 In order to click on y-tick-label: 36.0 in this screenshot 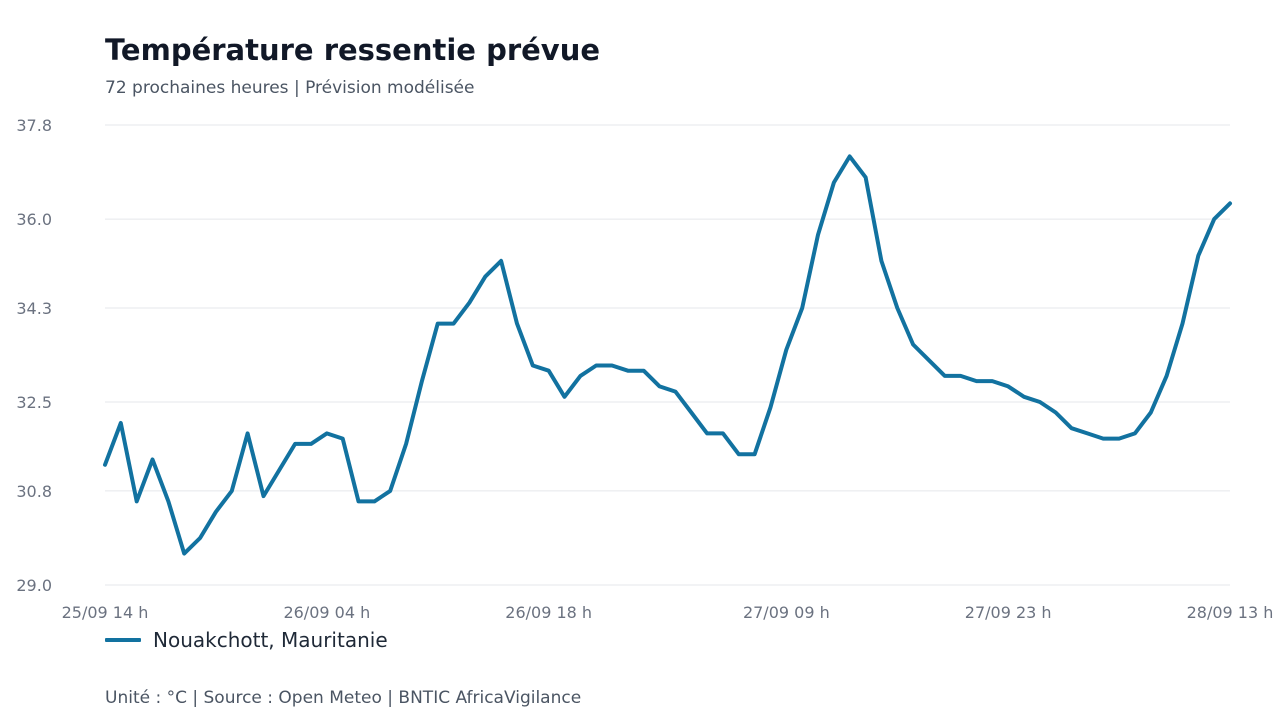, I will do `click(34, 219)`.